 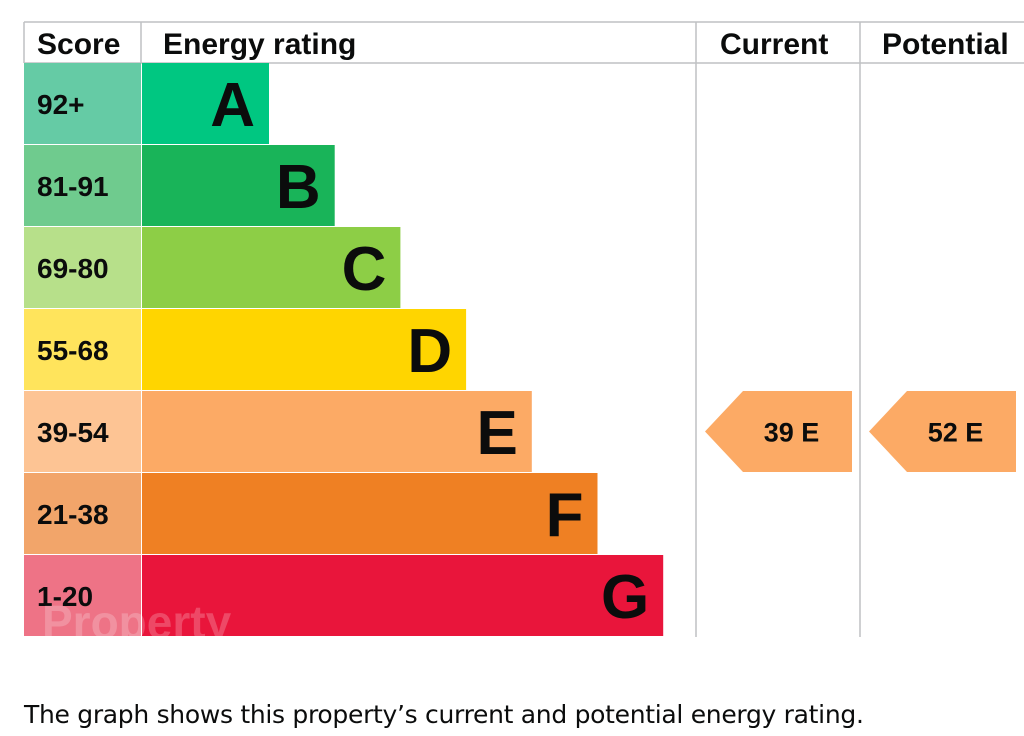 I want to click on score-range-a: 92+, so click(x=61, y=104).